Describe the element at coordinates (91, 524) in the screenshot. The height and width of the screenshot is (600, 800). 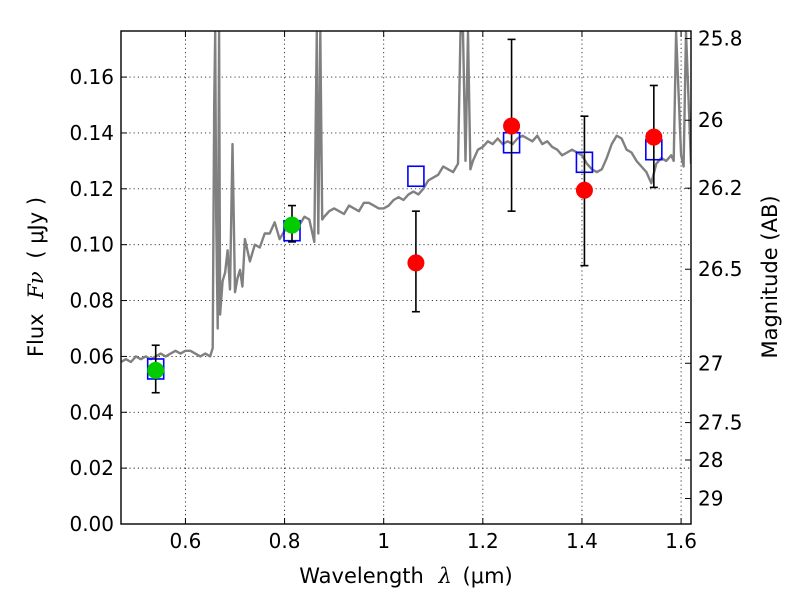
I see `y-tick-label: 0.00` at that location.